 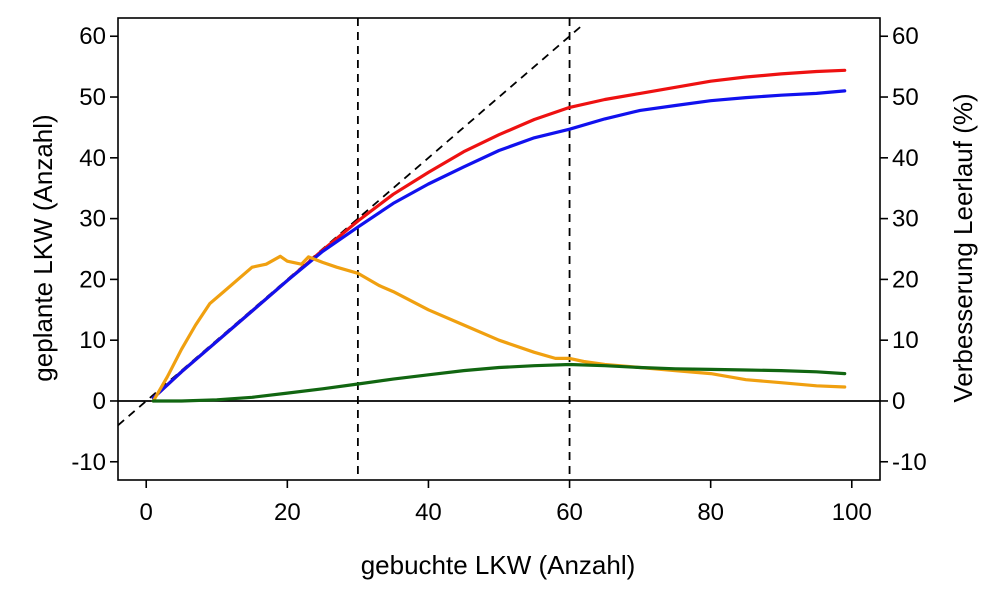 I want to click on x-tick-label: 20, so click(x=287, y=512).